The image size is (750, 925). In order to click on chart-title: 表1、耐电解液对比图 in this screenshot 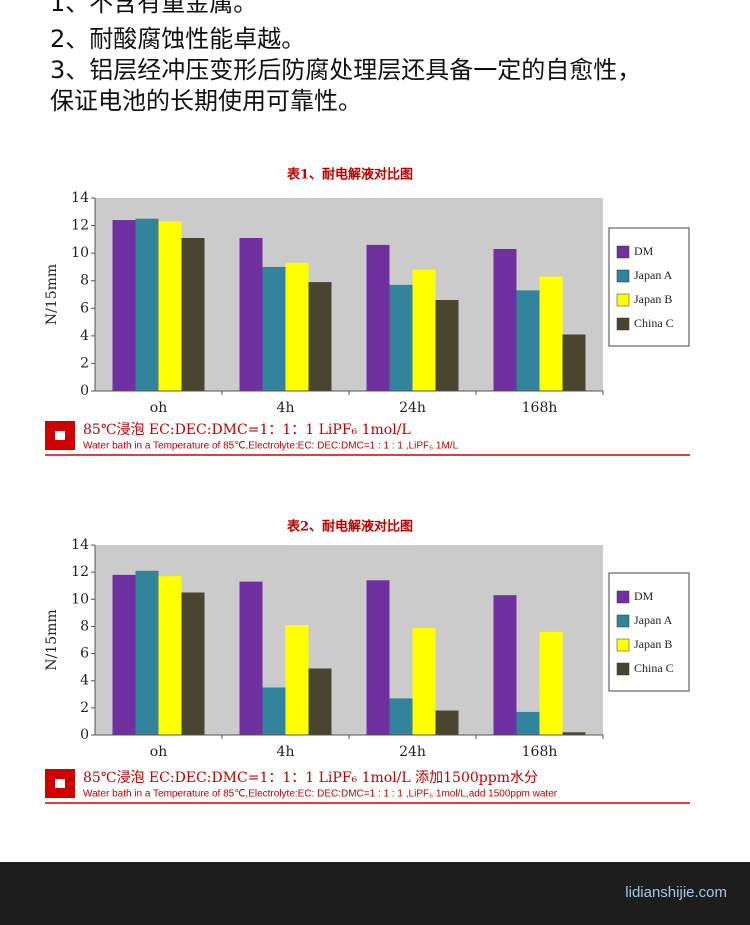, I will do `click(349, 175)`.